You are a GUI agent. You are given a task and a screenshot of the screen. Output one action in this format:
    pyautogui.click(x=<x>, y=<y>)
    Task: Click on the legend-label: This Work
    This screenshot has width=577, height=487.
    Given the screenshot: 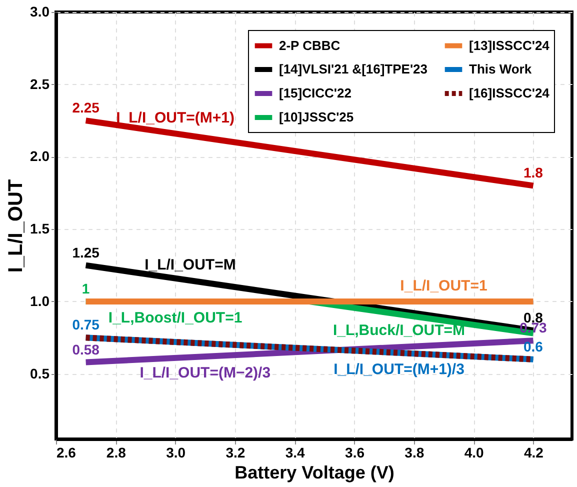 What is the action you would take?
    pyautogui.click(x=500, y=69)
    